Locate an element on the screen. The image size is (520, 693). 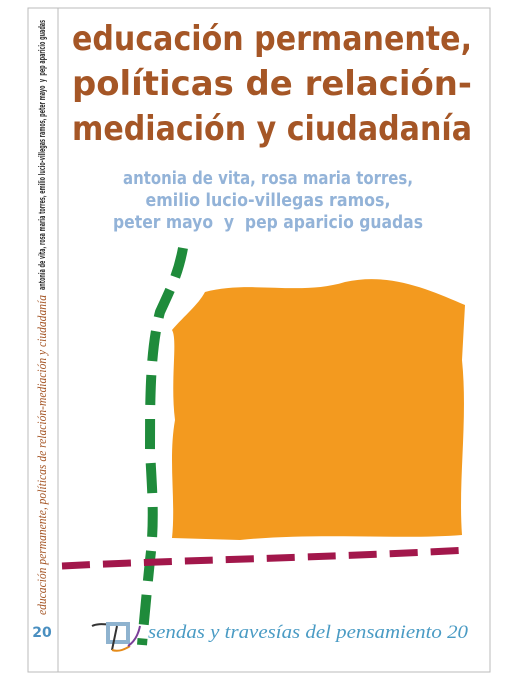
author-line: peter mayo y pep aparicio guadas is located at coordinates (268, 222).